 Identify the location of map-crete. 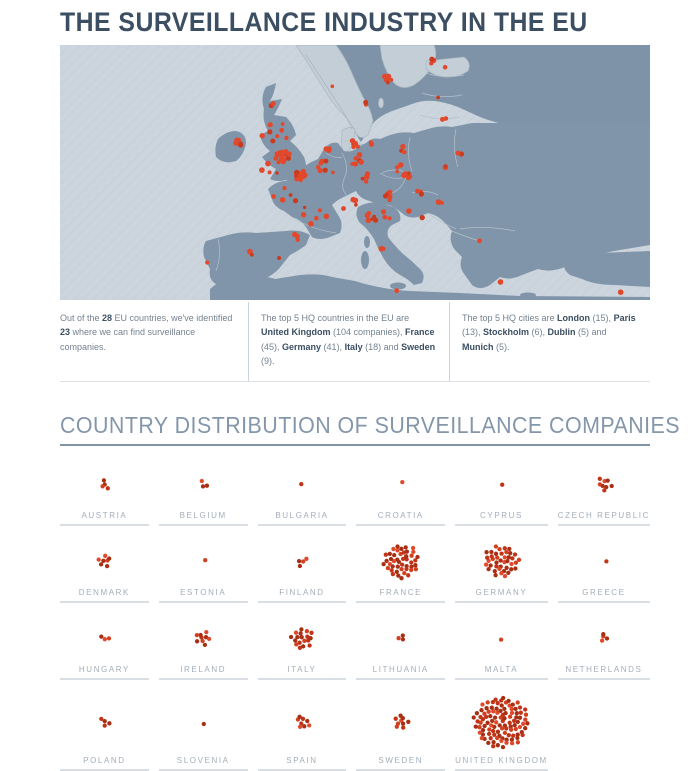
(528, 295).